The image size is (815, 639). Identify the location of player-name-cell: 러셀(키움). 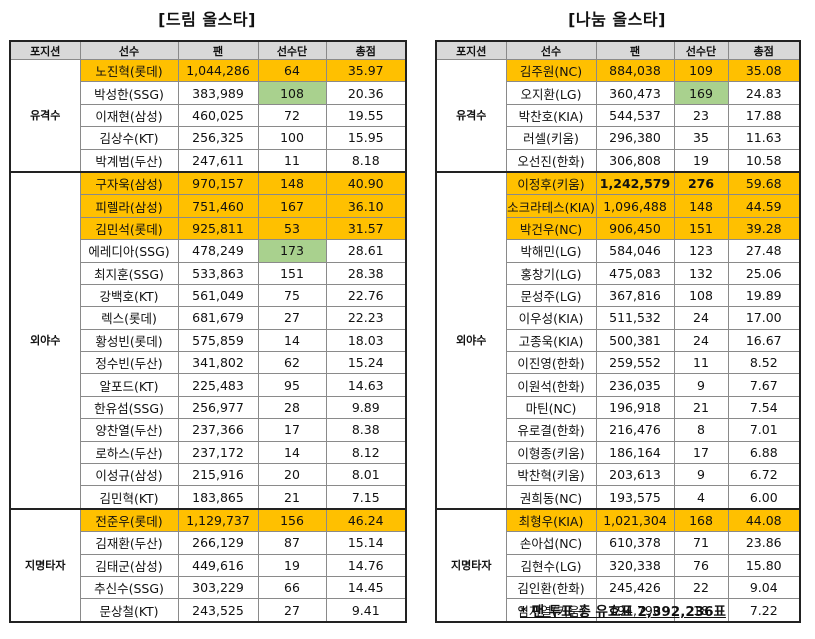
(551, 138).